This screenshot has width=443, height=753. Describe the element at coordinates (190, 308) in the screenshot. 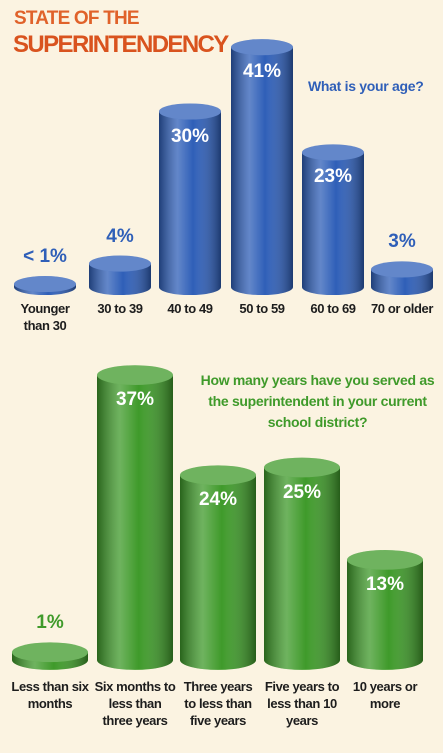

I see `x-tick-label: 40 to 49` at that location.